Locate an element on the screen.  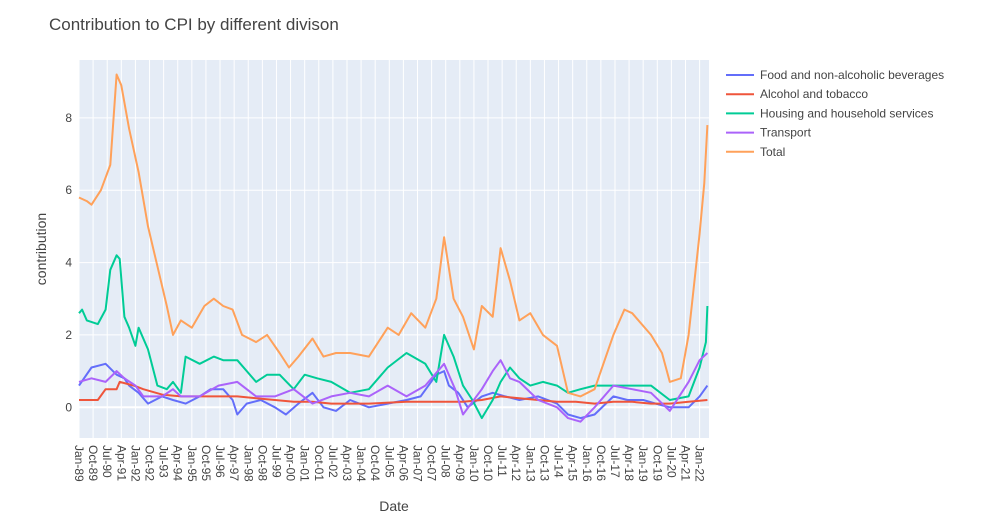
x-tick-label: Jul-05 is located at coordinates (389, 461).